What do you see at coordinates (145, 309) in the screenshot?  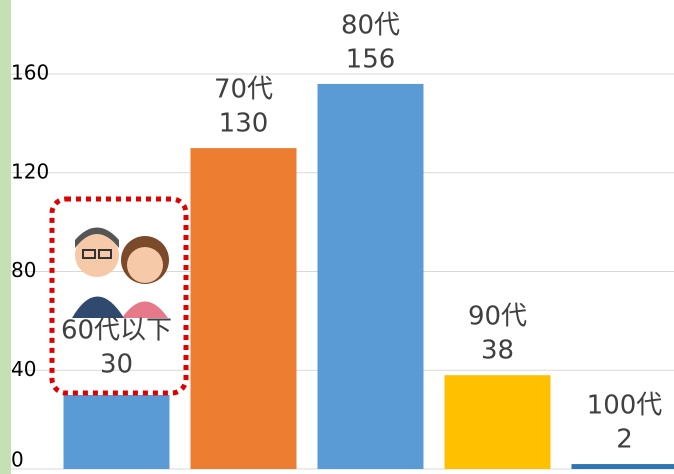 I see `woman-body` at bounding box center [145, 309].